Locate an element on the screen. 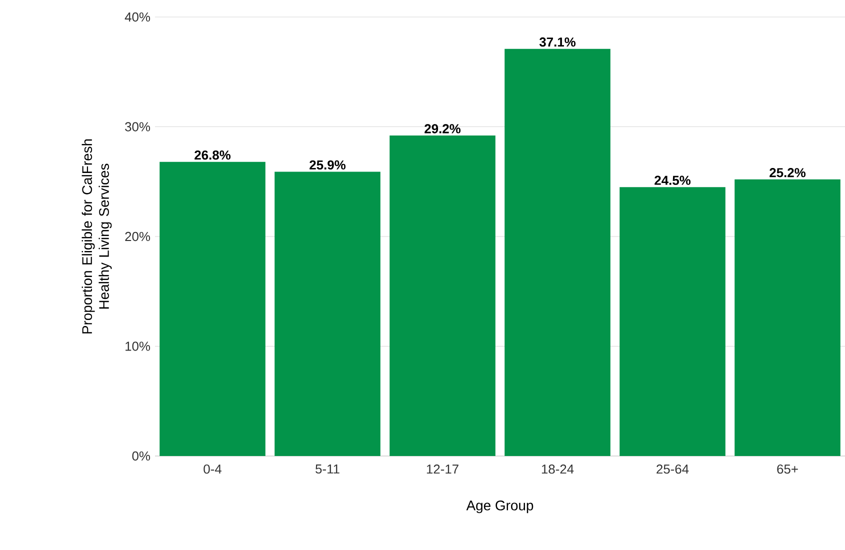 This screenshot has width=845, height=550. x-axis-title: Age Group is located at coordinates (500, 507).